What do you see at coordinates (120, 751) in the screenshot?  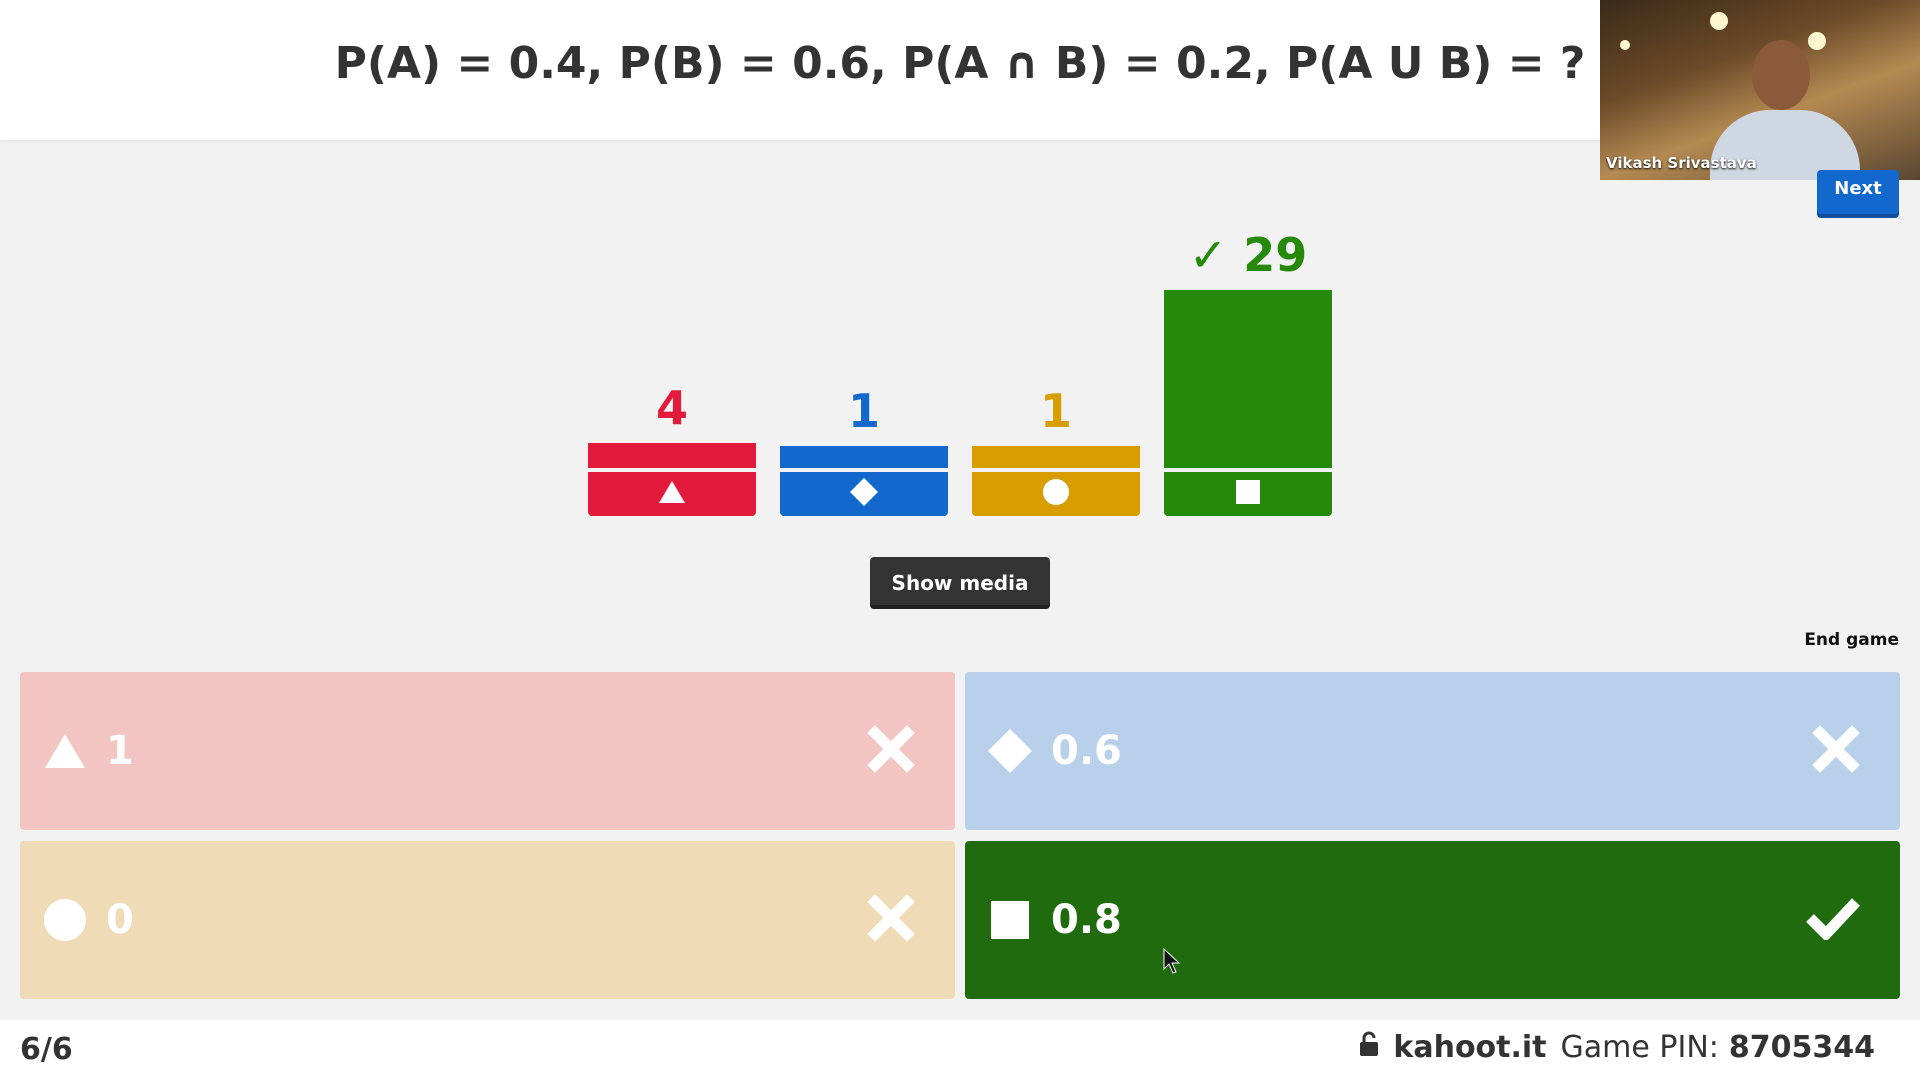 I see `answer-text: 1` at bounding box center [120, 751].